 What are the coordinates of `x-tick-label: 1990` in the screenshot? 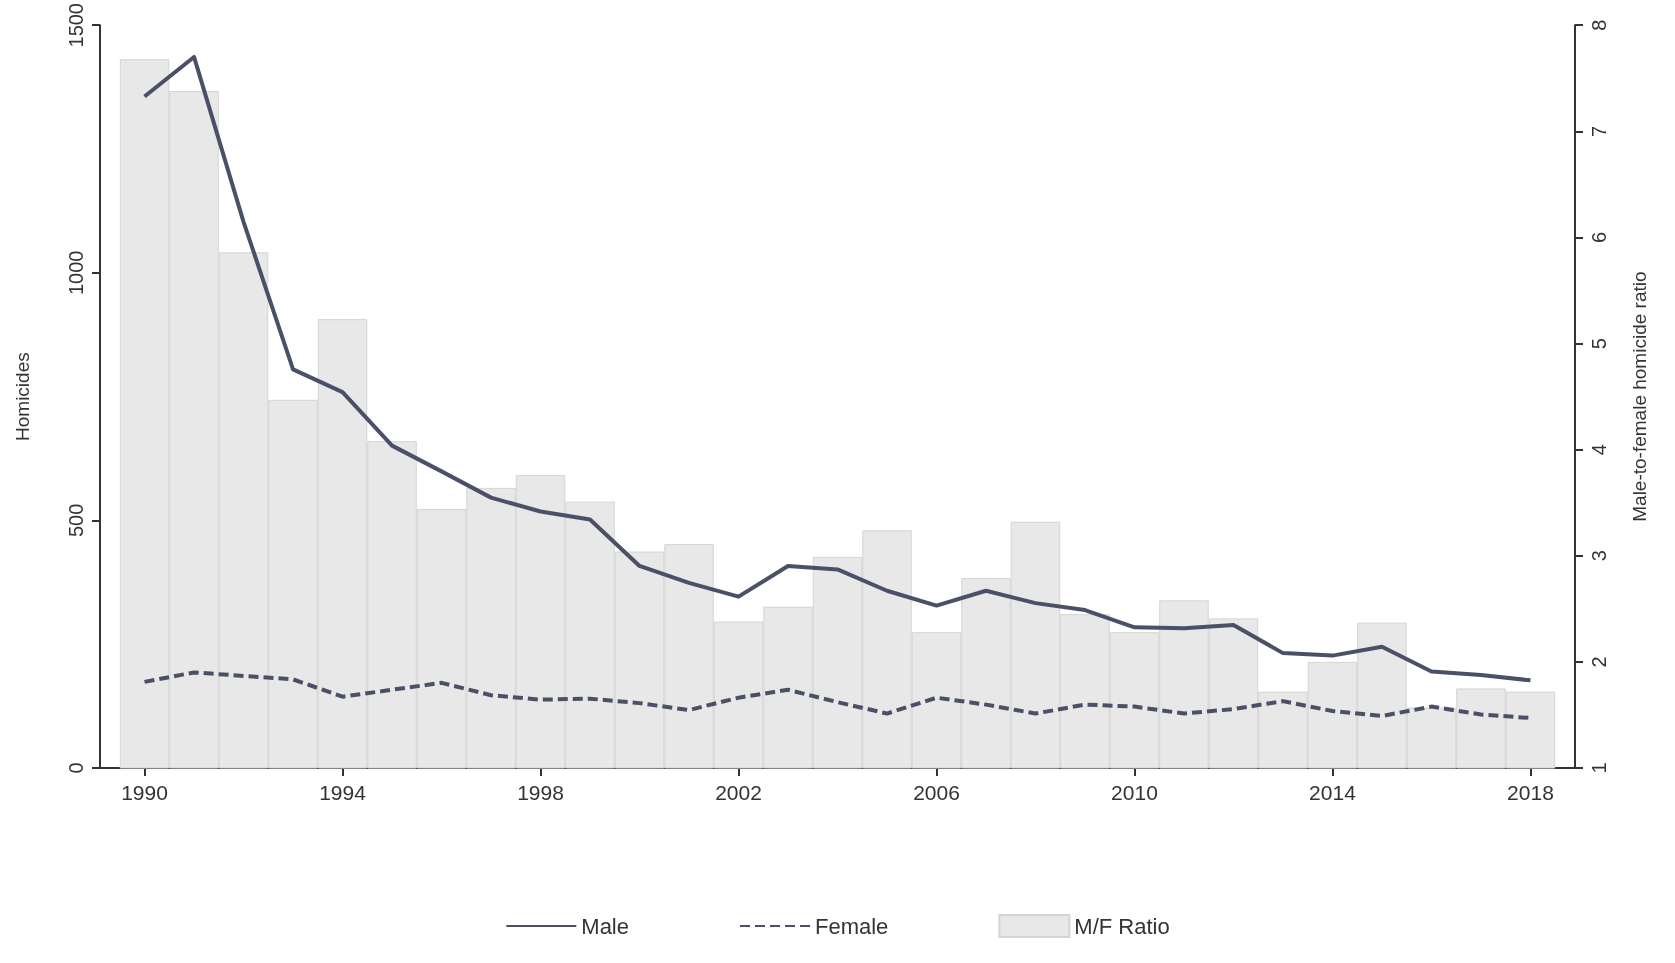 It's located at (144, 792).